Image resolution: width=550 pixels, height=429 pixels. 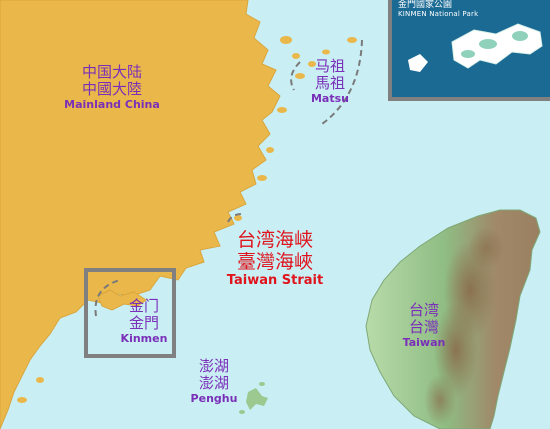 I want to click on matsu-boundary-east, so click(x=342, y=82).